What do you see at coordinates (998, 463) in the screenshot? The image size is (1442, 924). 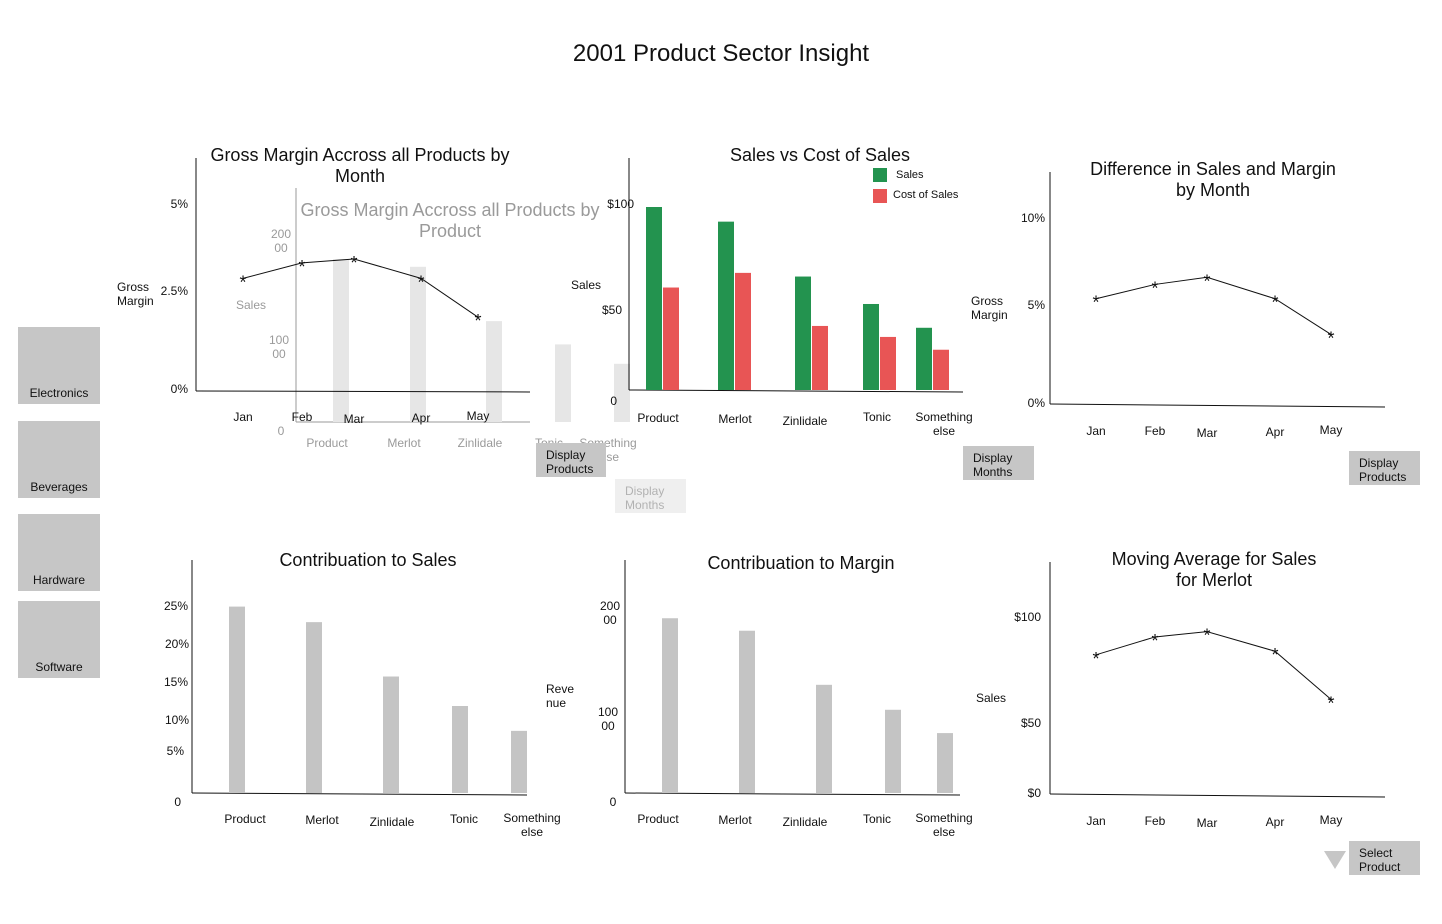 I see `display-months-button: Display Months` at bounding box center [998, 463].